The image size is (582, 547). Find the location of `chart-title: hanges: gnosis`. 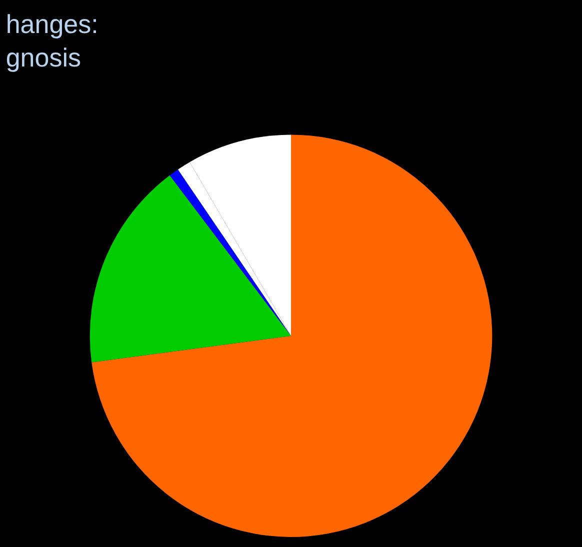

chart-title: hanges: gnosis is located at coordinates (52, 40).